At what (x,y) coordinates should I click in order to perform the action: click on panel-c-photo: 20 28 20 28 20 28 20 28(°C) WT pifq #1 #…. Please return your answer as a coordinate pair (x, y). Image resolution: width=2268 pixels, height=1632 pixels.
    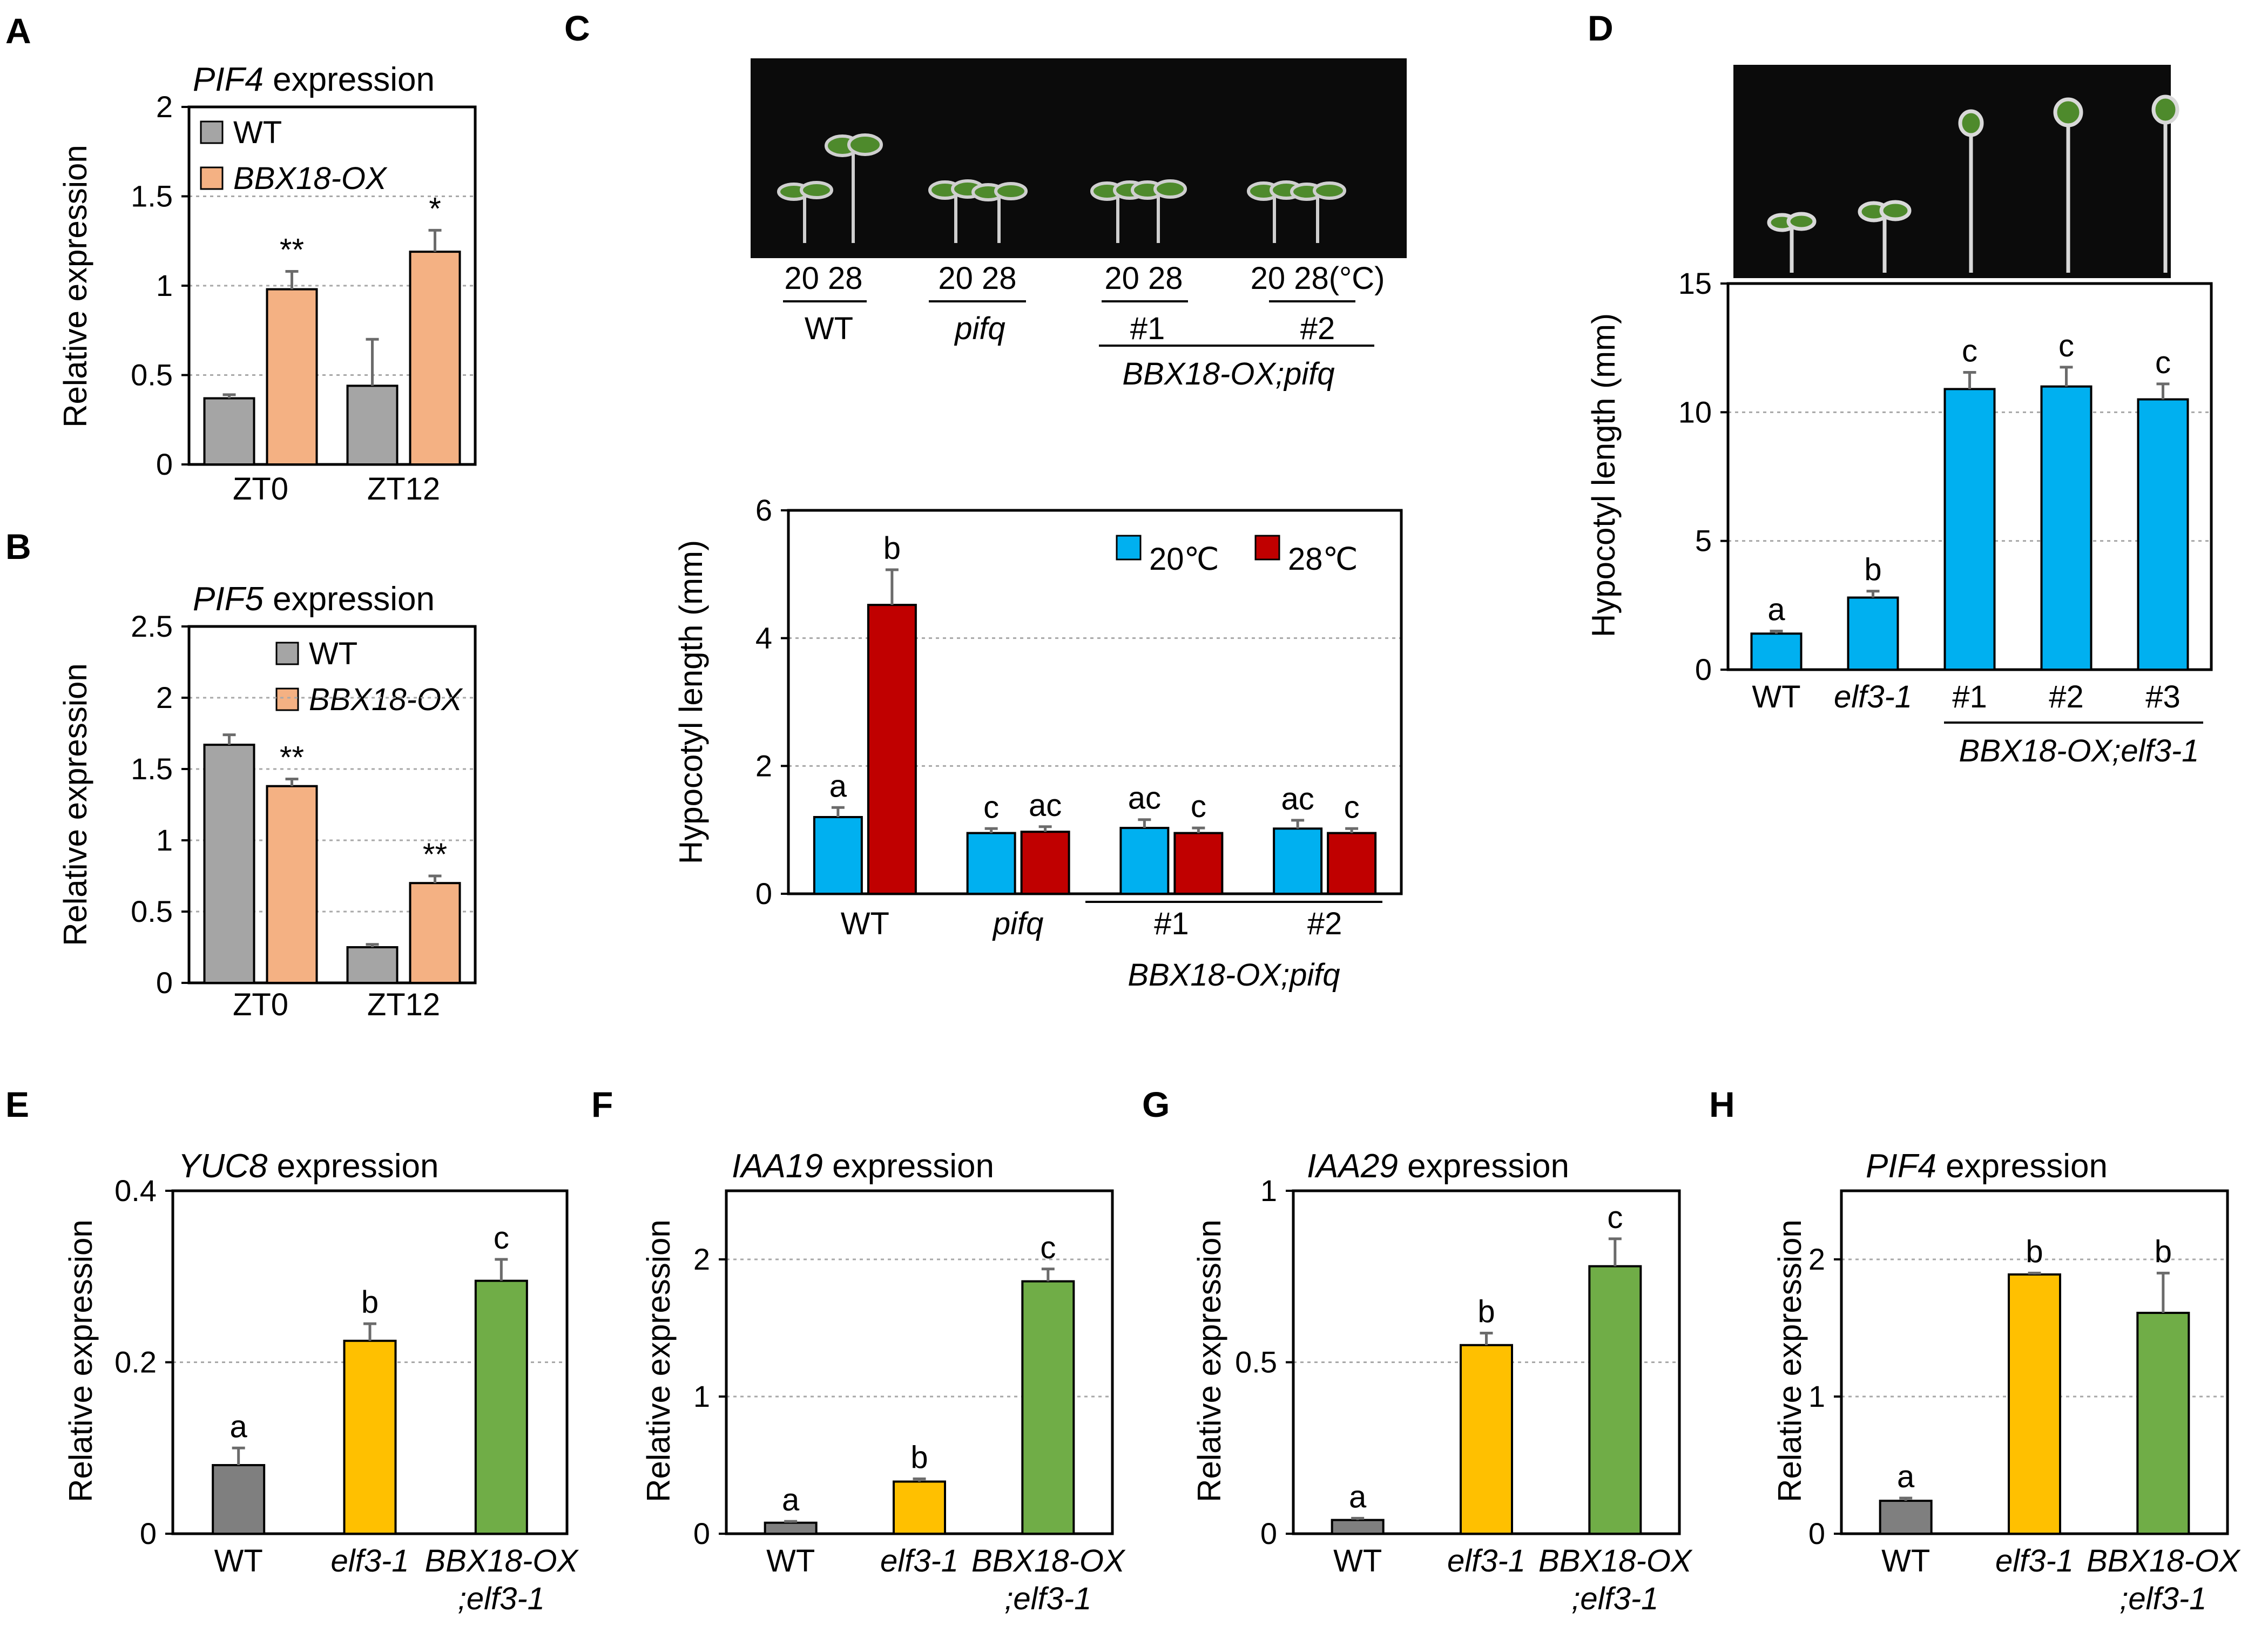
    Looking at the image, I should click on (1079, 225).